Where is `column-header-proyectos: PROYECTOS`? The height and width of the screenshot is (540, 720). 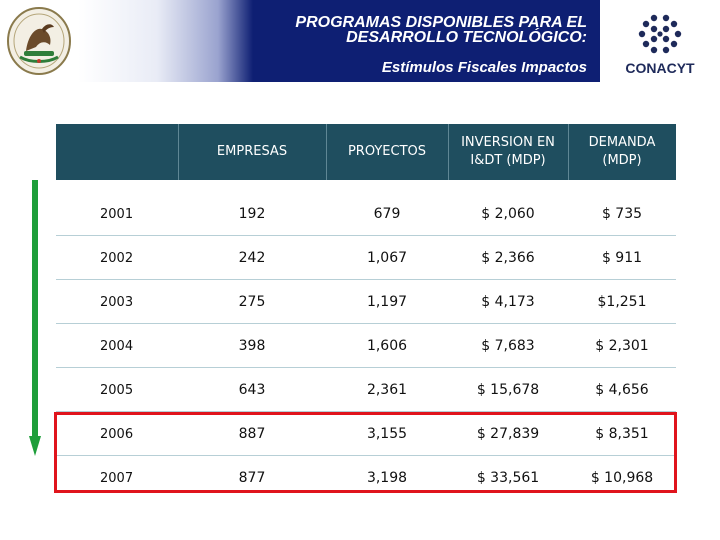 column-header-proyectos: PROYECTOS is located at coordinates (387, 151).